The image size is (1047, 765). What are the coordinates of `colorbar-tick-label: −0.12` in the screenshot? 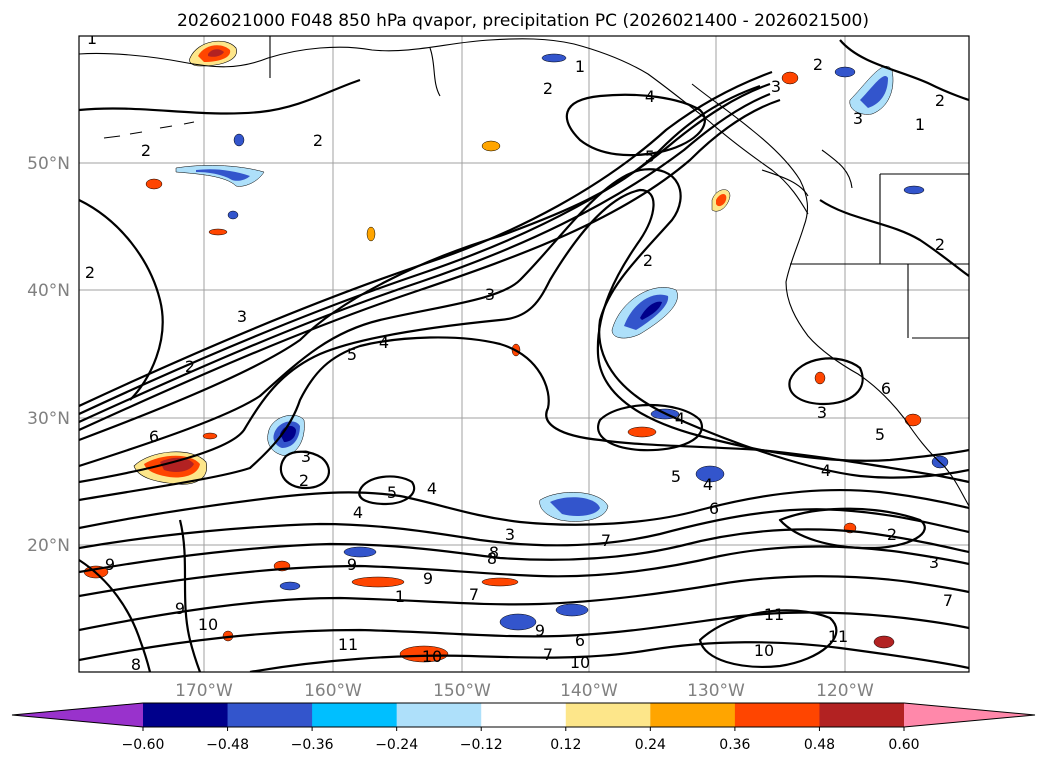 It's located at (481, 745).